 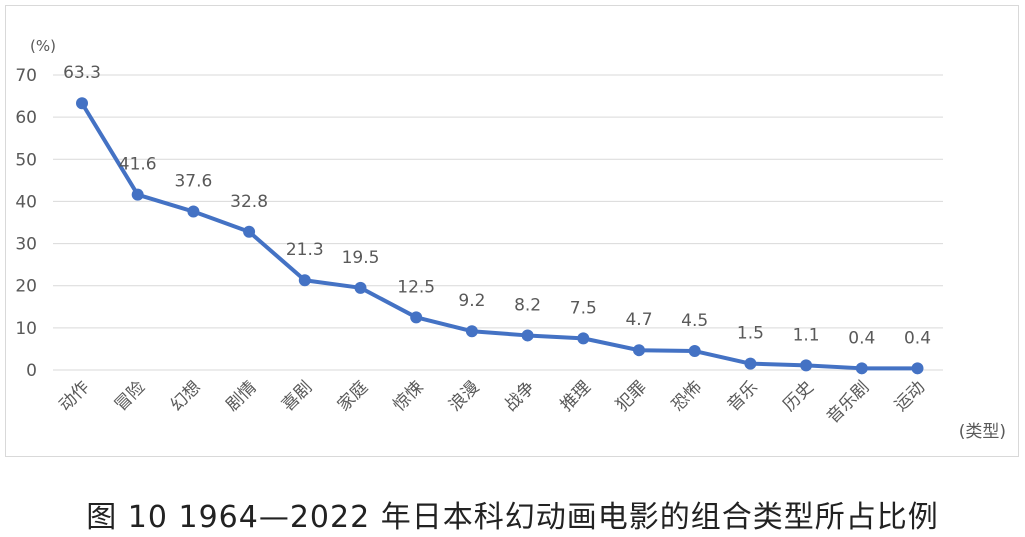 I want to click on data-label: 9.2, so click(x=471, y=301).